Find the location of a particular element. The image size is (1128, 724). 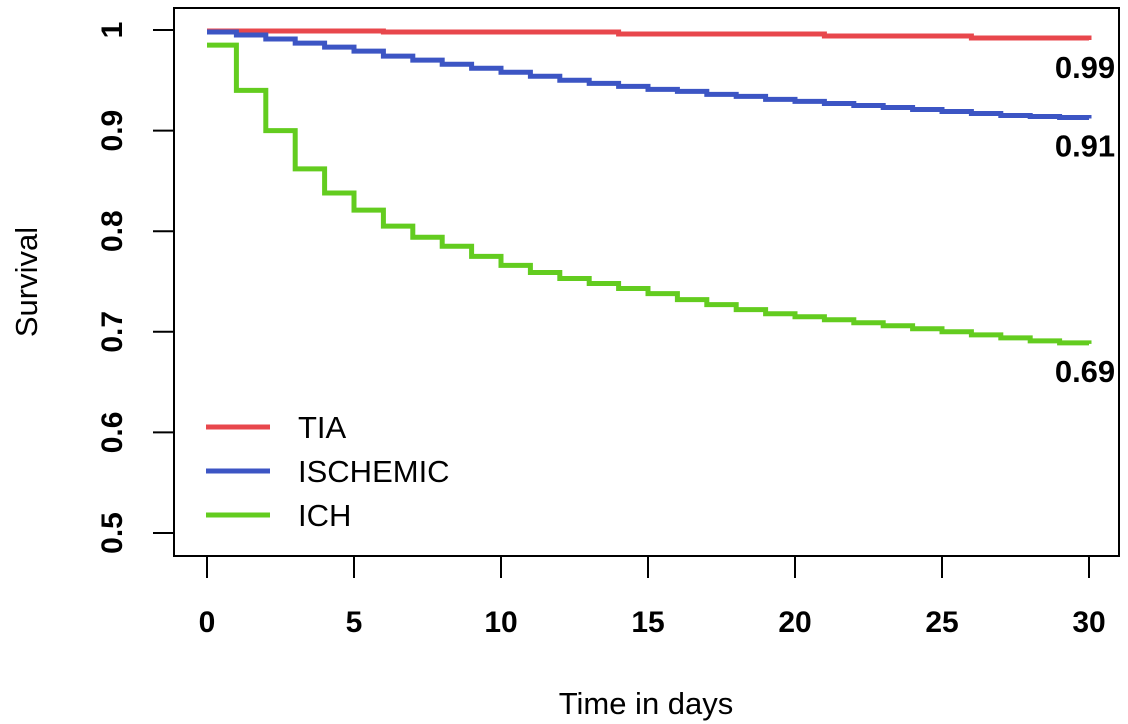

x-tick-label: 25 is located at coordinates (941, 622).